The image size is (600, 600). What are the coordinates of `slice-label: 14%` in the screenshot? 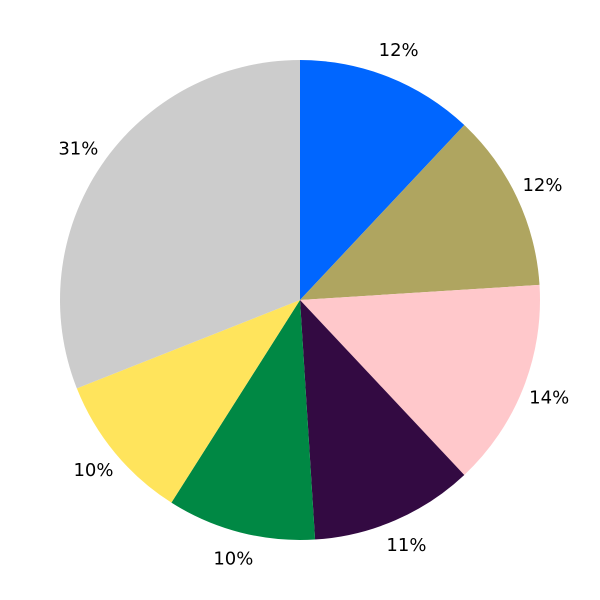 It's located at (549, 398).